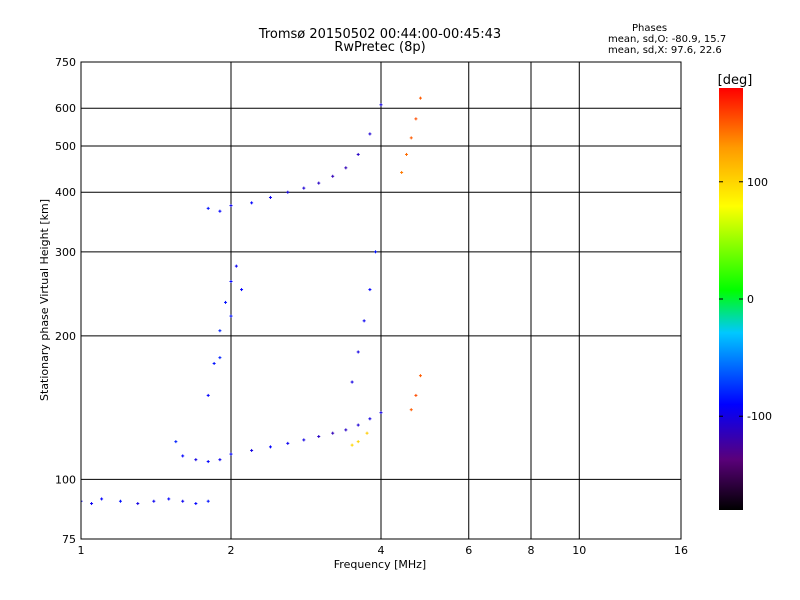  What do you see at coordinates (468, 550) in the screenshot?
I see `x-tick-label: 6` at bounding box center [468, 550].